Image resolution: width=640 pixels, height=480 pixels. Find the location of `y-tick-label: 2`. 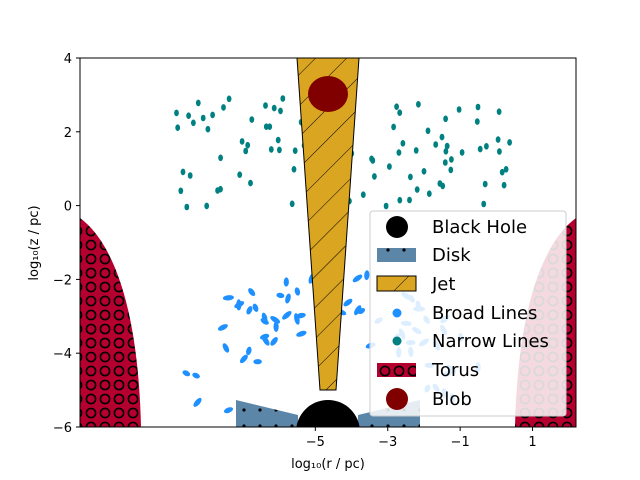

y-tick-label: 2 is located at coordinates (68, 133).